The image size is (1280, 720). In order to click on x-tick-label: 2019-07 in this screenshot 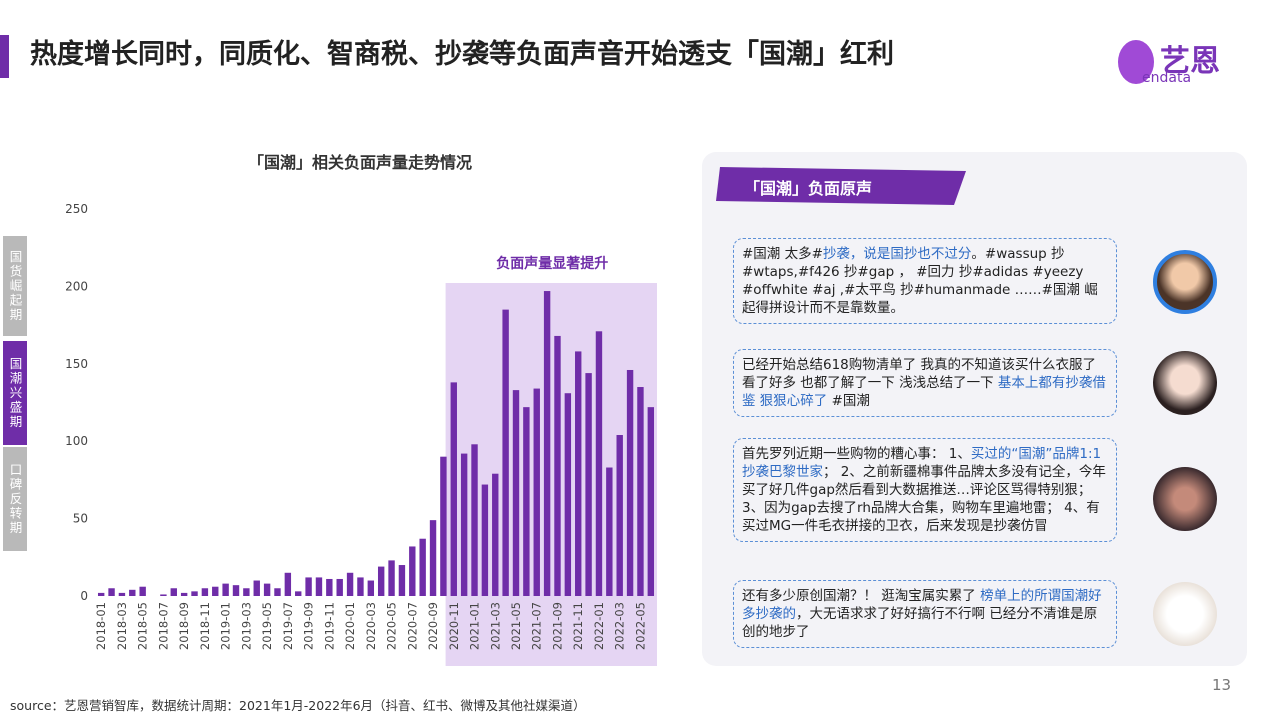, I will do `click(288, 626)`.